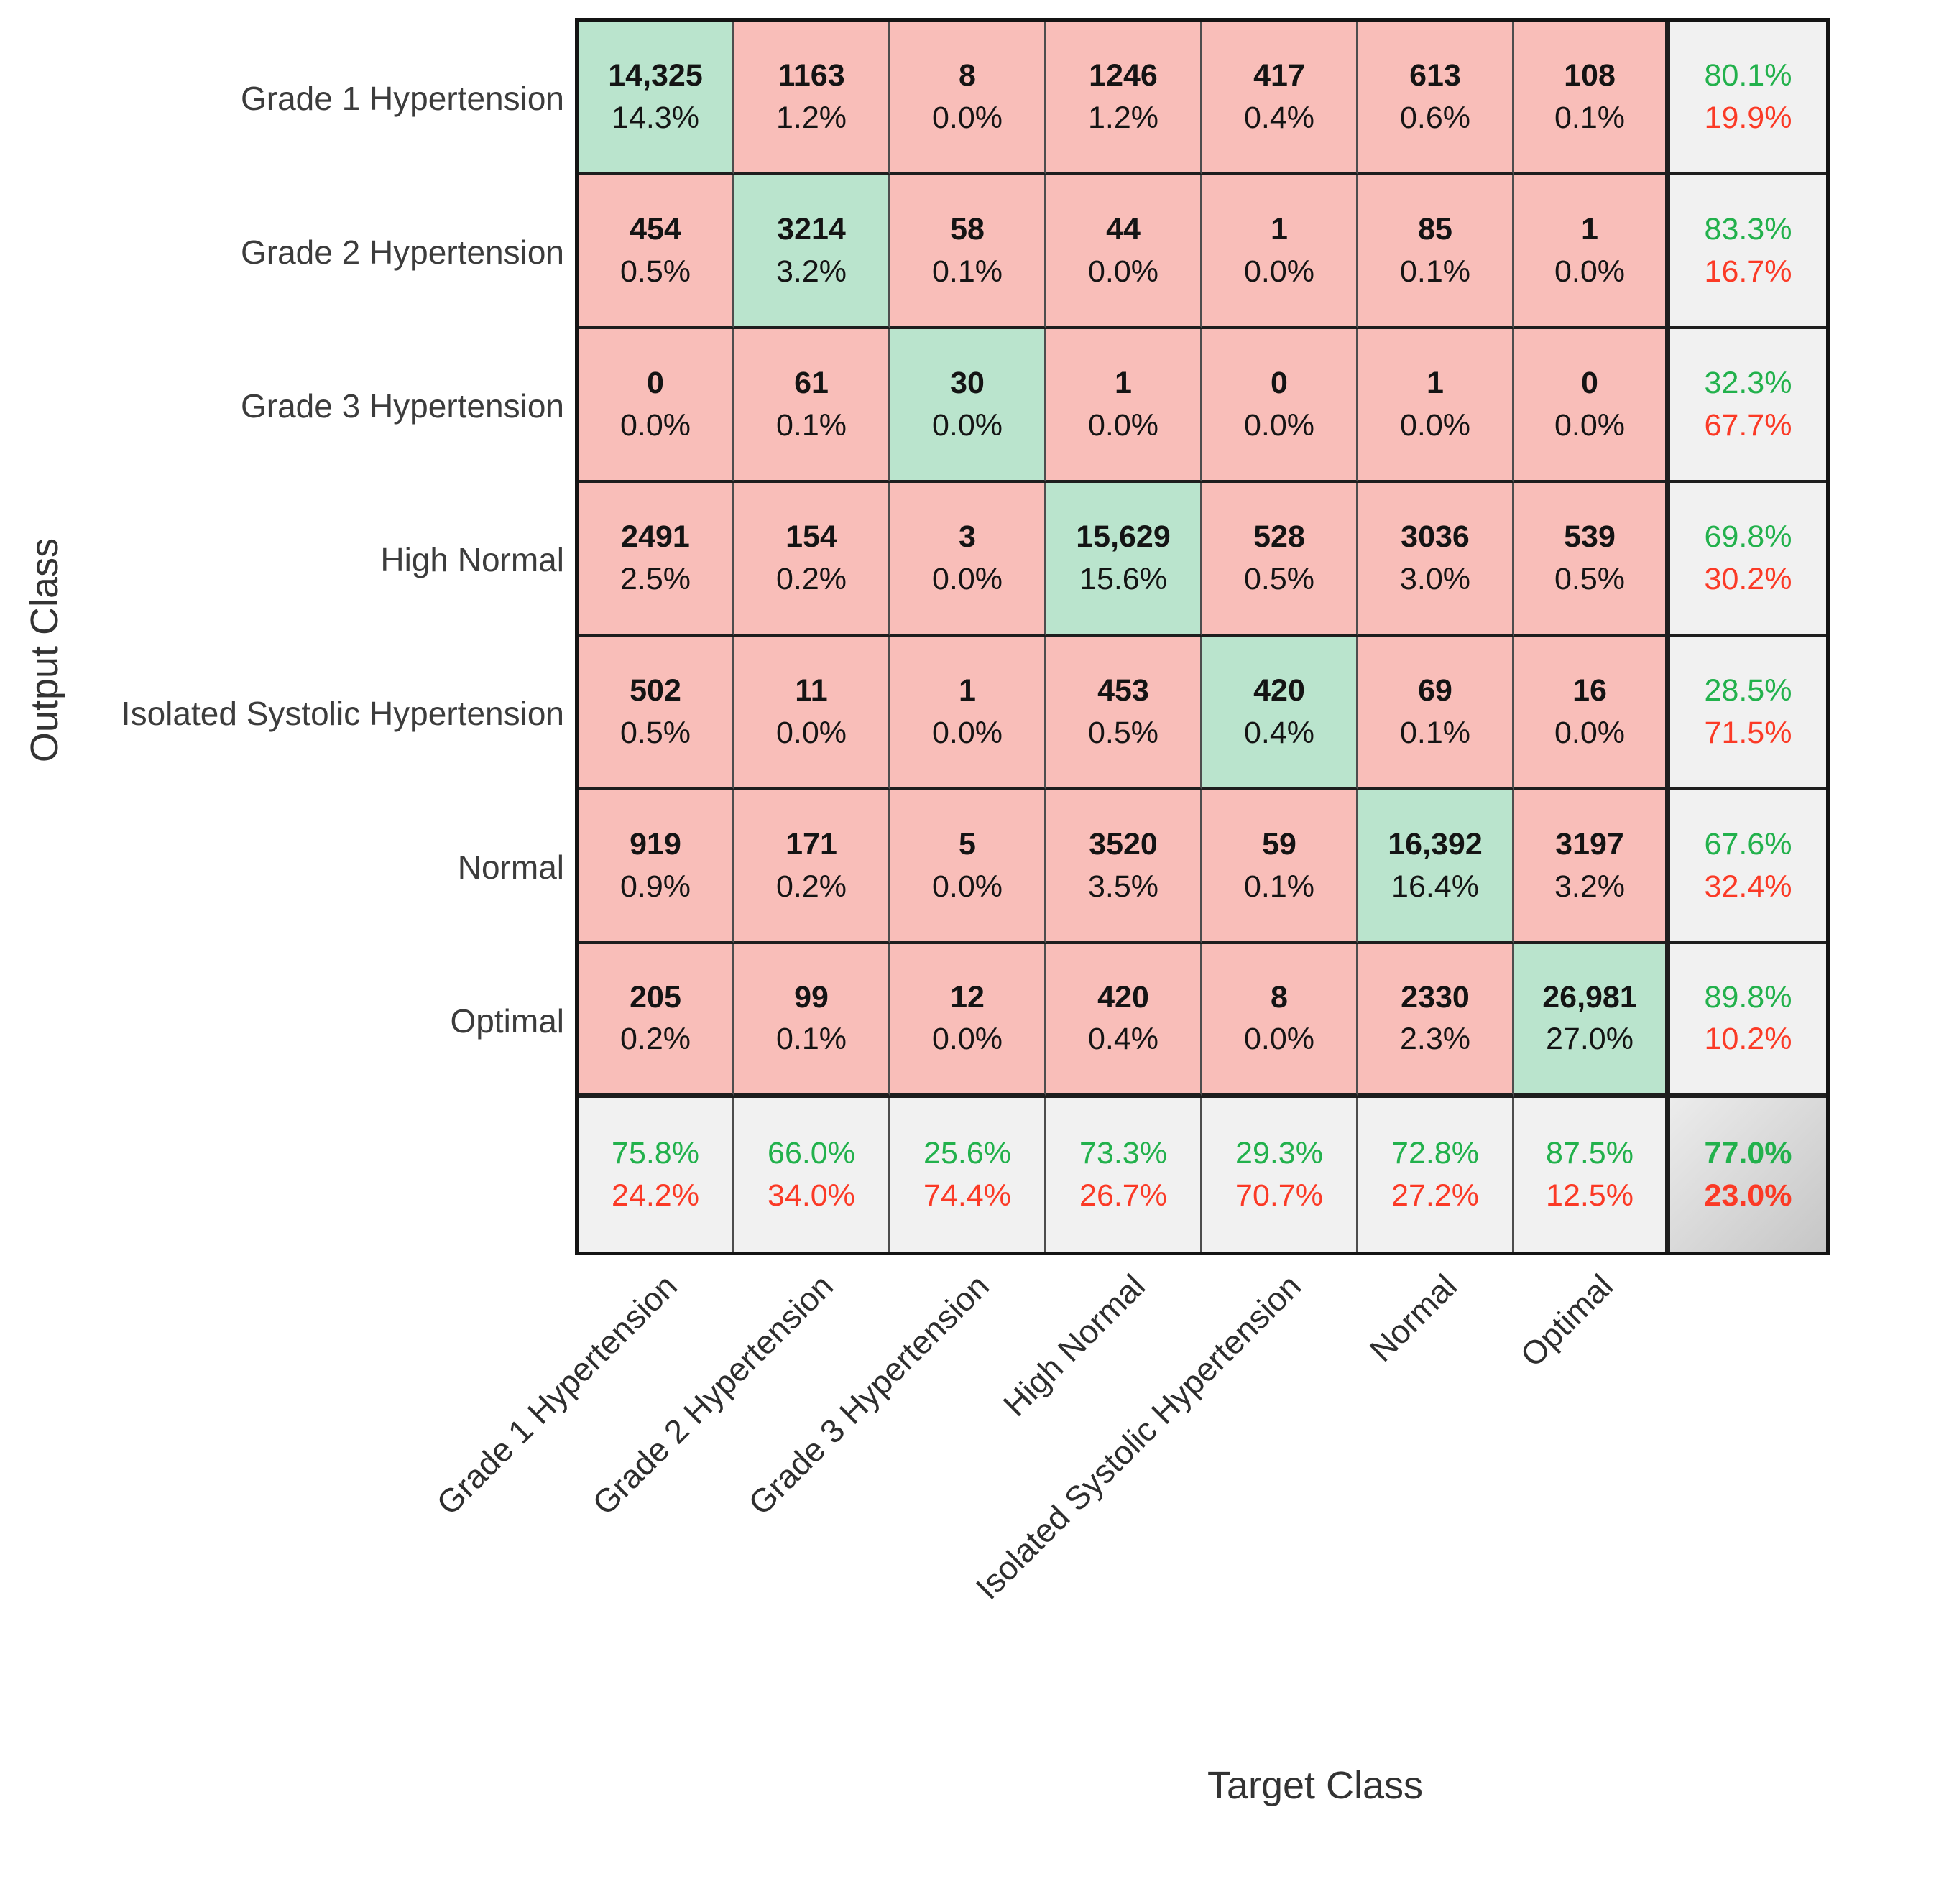 Image resolution: width=1949 pixels, height=1904 pixels. What do you see at coordinates (1748, 560) in the screenshot?
I see `row-summary-cell-r4: 69.8%30.2%` at bounding box center [1748, 560].